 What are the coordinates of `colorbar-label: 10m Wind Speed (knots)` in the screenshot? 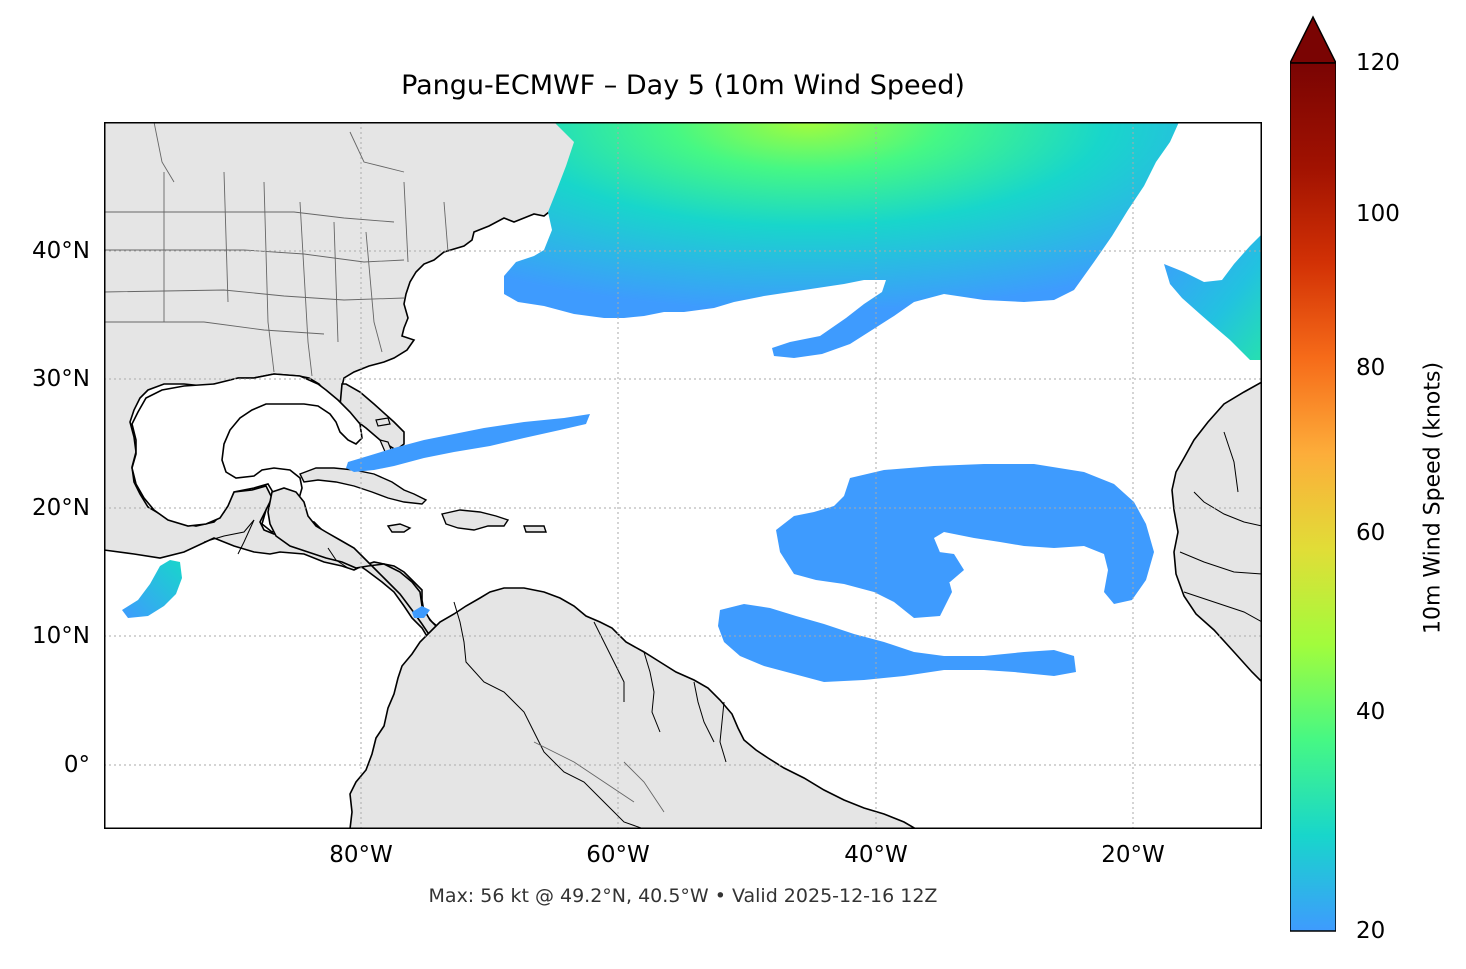 It's located at (1433, 498).